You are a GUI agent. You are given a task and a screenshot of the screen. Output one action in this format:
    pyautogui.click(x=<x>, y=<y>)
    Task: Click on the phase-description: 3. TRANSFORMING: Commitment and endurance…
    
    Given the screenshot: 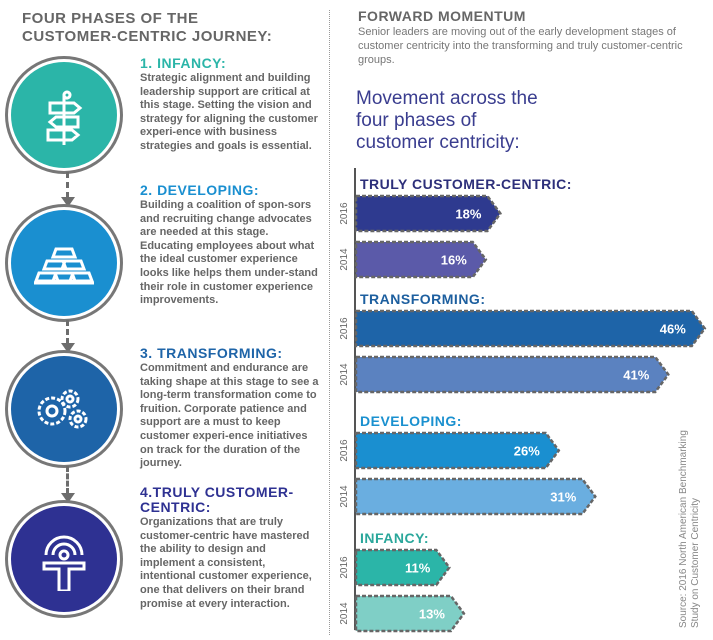 What is the action you would take?
    pyautogui.click(x=230, y=408)
    